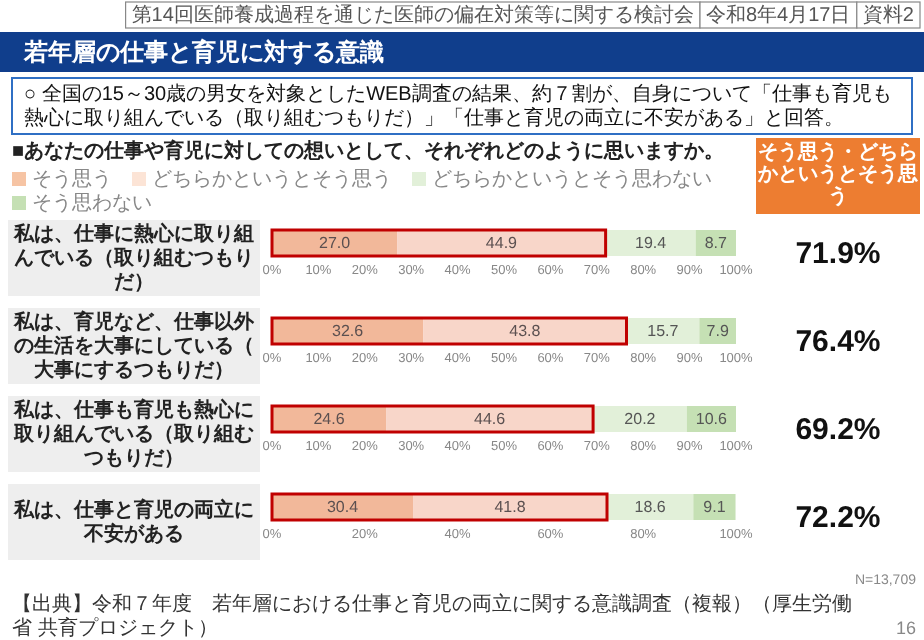 The image size is (924, 640). I want to click on data-label: 24.6, so click(329, 419).